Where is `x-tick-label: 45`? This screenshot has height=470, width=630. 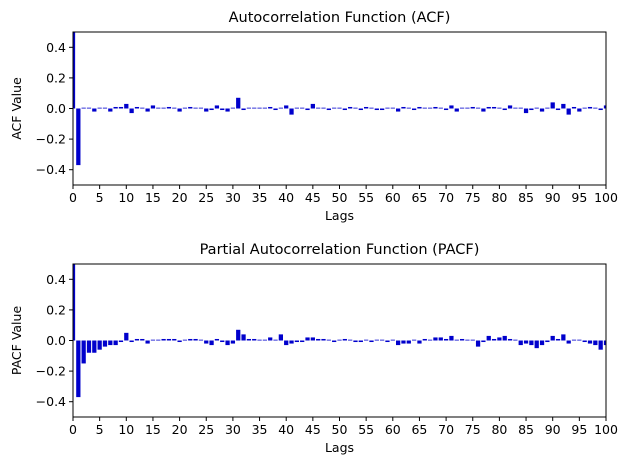 x-tick-label: 45 is located at coordinates (313, 429).